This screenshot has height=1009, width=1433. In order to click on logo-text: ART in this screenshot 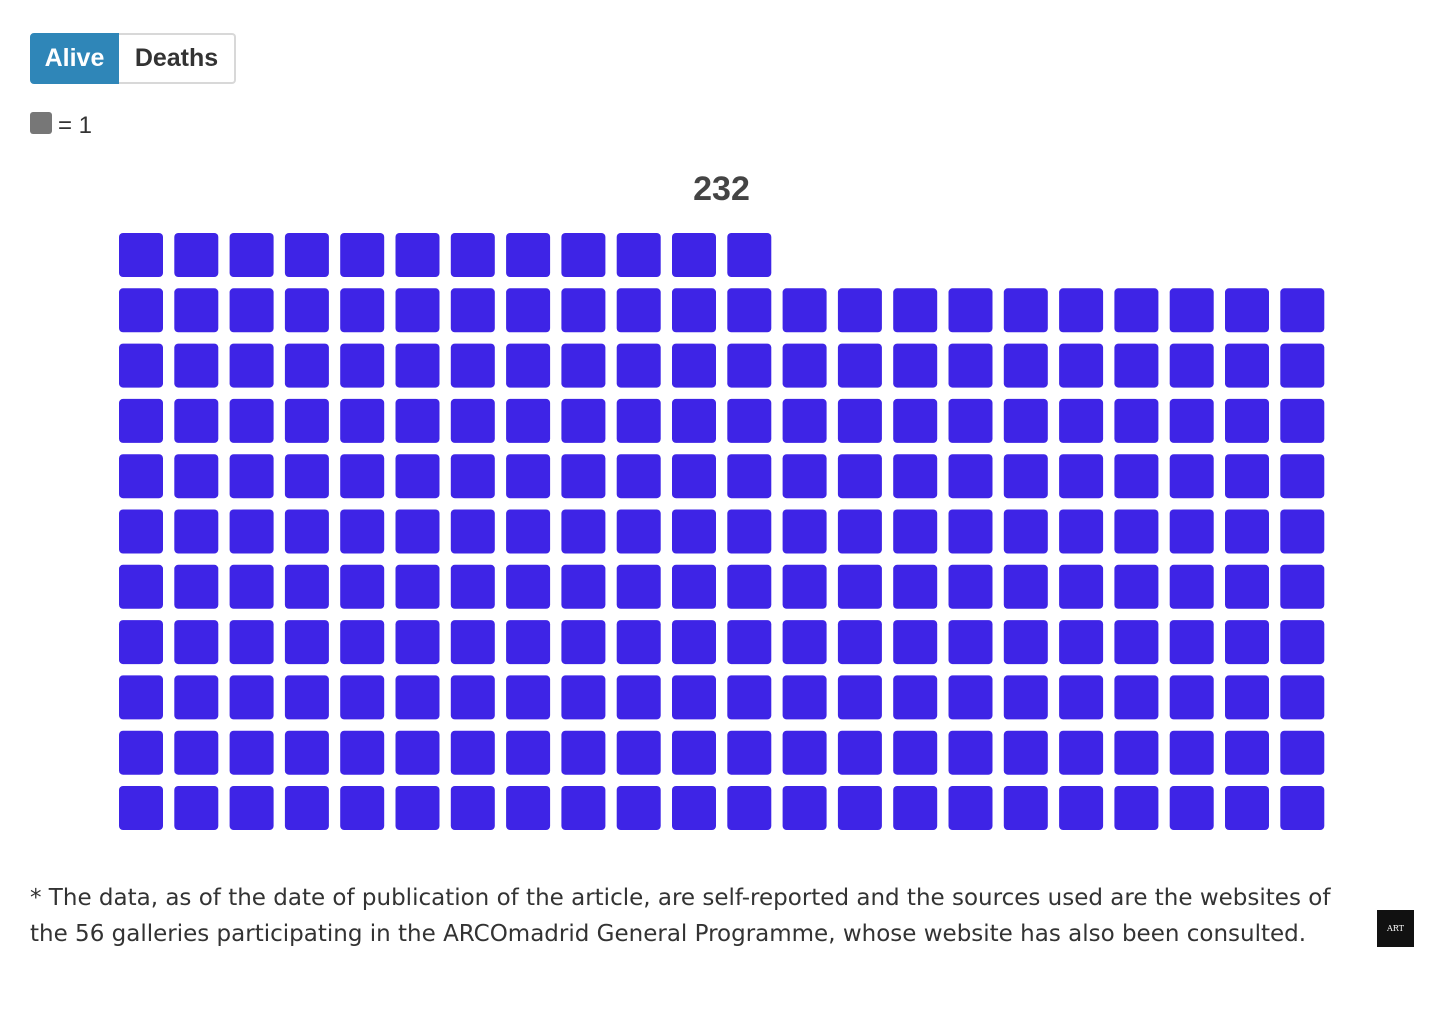, I will do `click(1395, 928)`.